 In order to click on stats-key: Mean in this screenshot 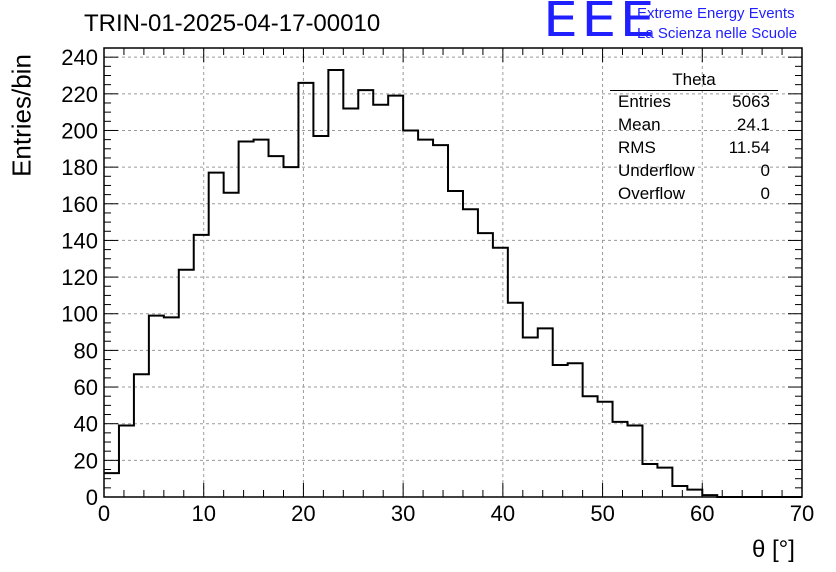, I will do `click(639, 124)`.